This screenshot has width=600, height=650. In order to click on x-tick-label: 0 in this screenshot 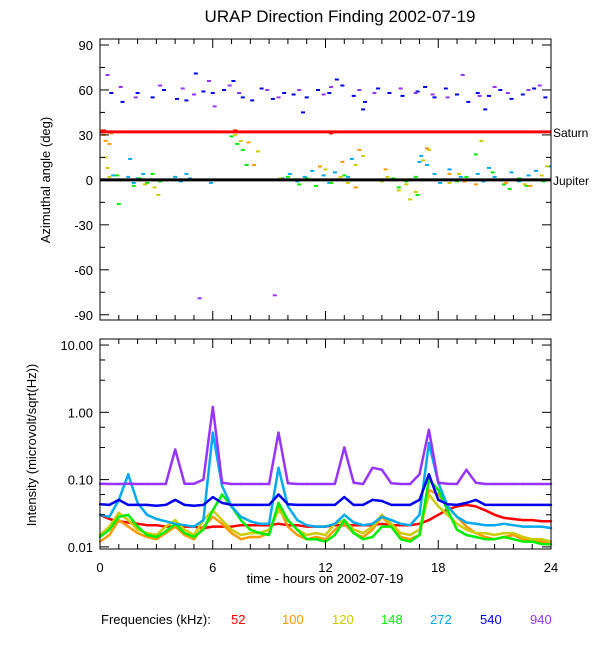, I will do `click(99, 567)`.